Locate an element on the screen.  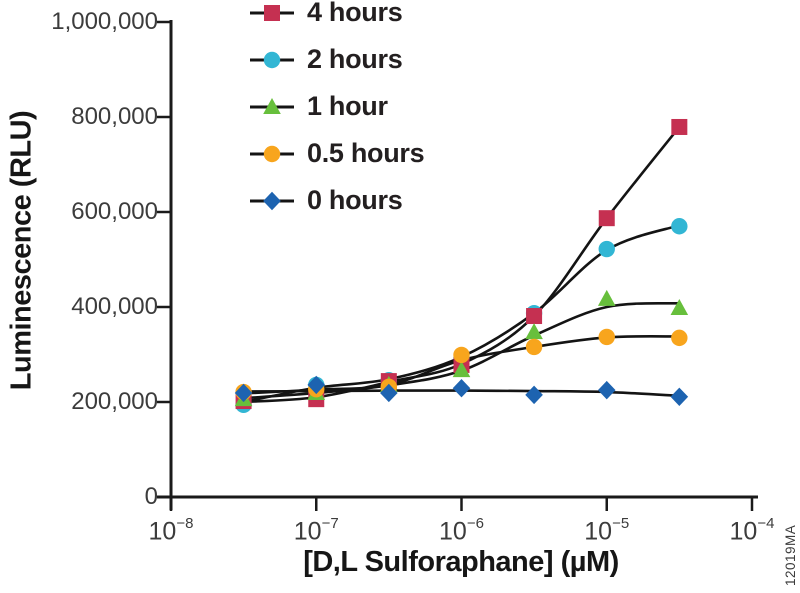
legend-item-4-hours: 4 hours is located at coordinates (337, 18).